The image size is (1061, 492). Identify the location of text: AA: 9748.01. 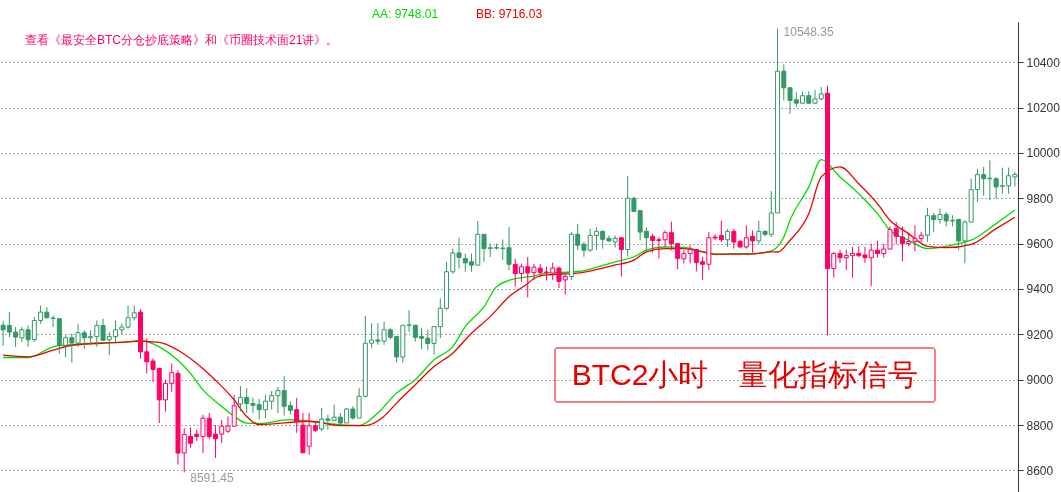
(405, 14).